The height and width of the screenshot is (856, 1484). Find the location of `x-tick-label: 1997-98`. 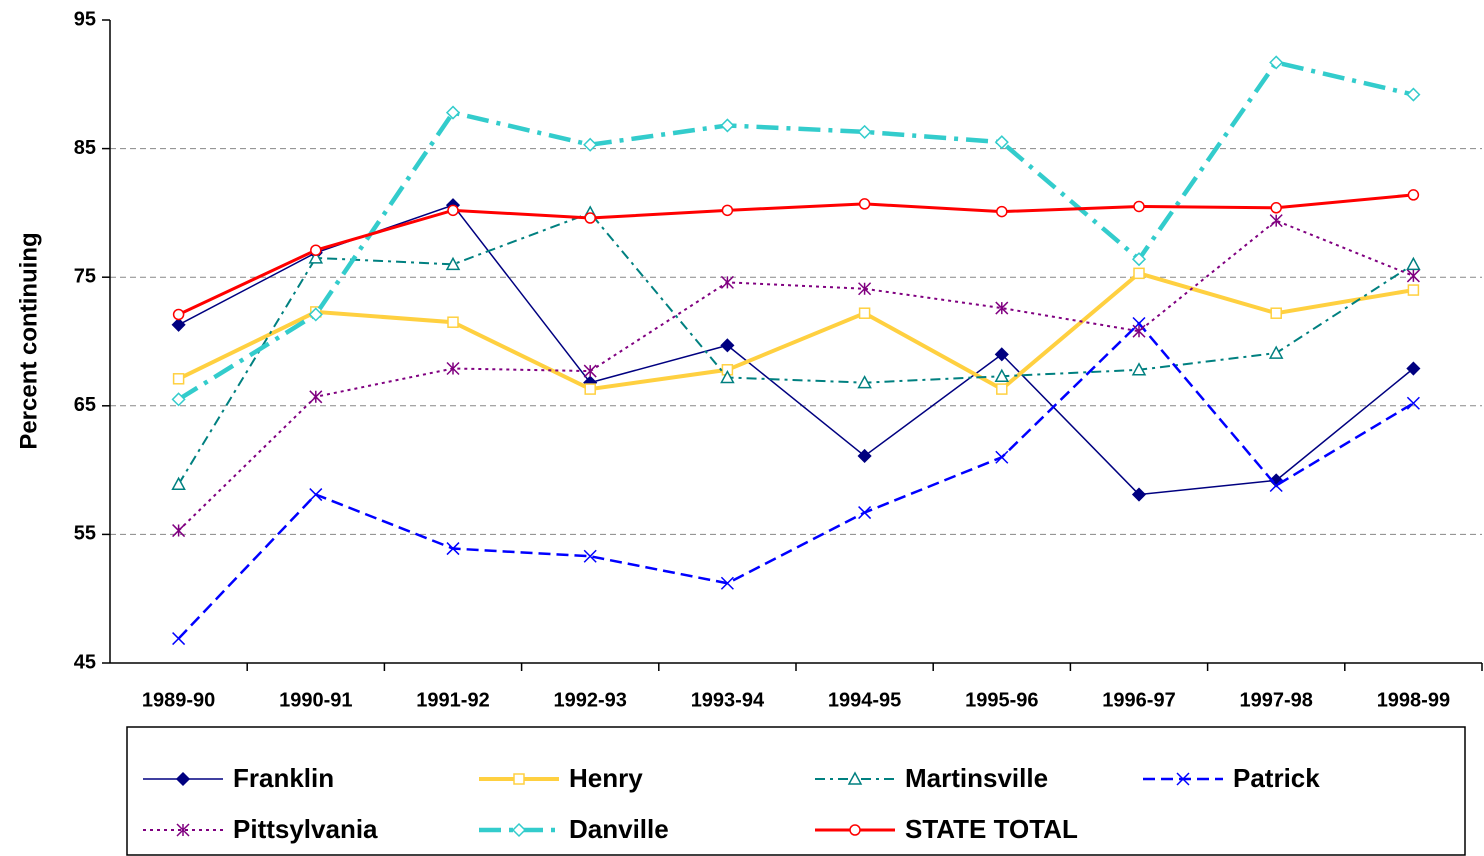

x-tick-label: 1997-98 is located at coordinates (1275, 700).